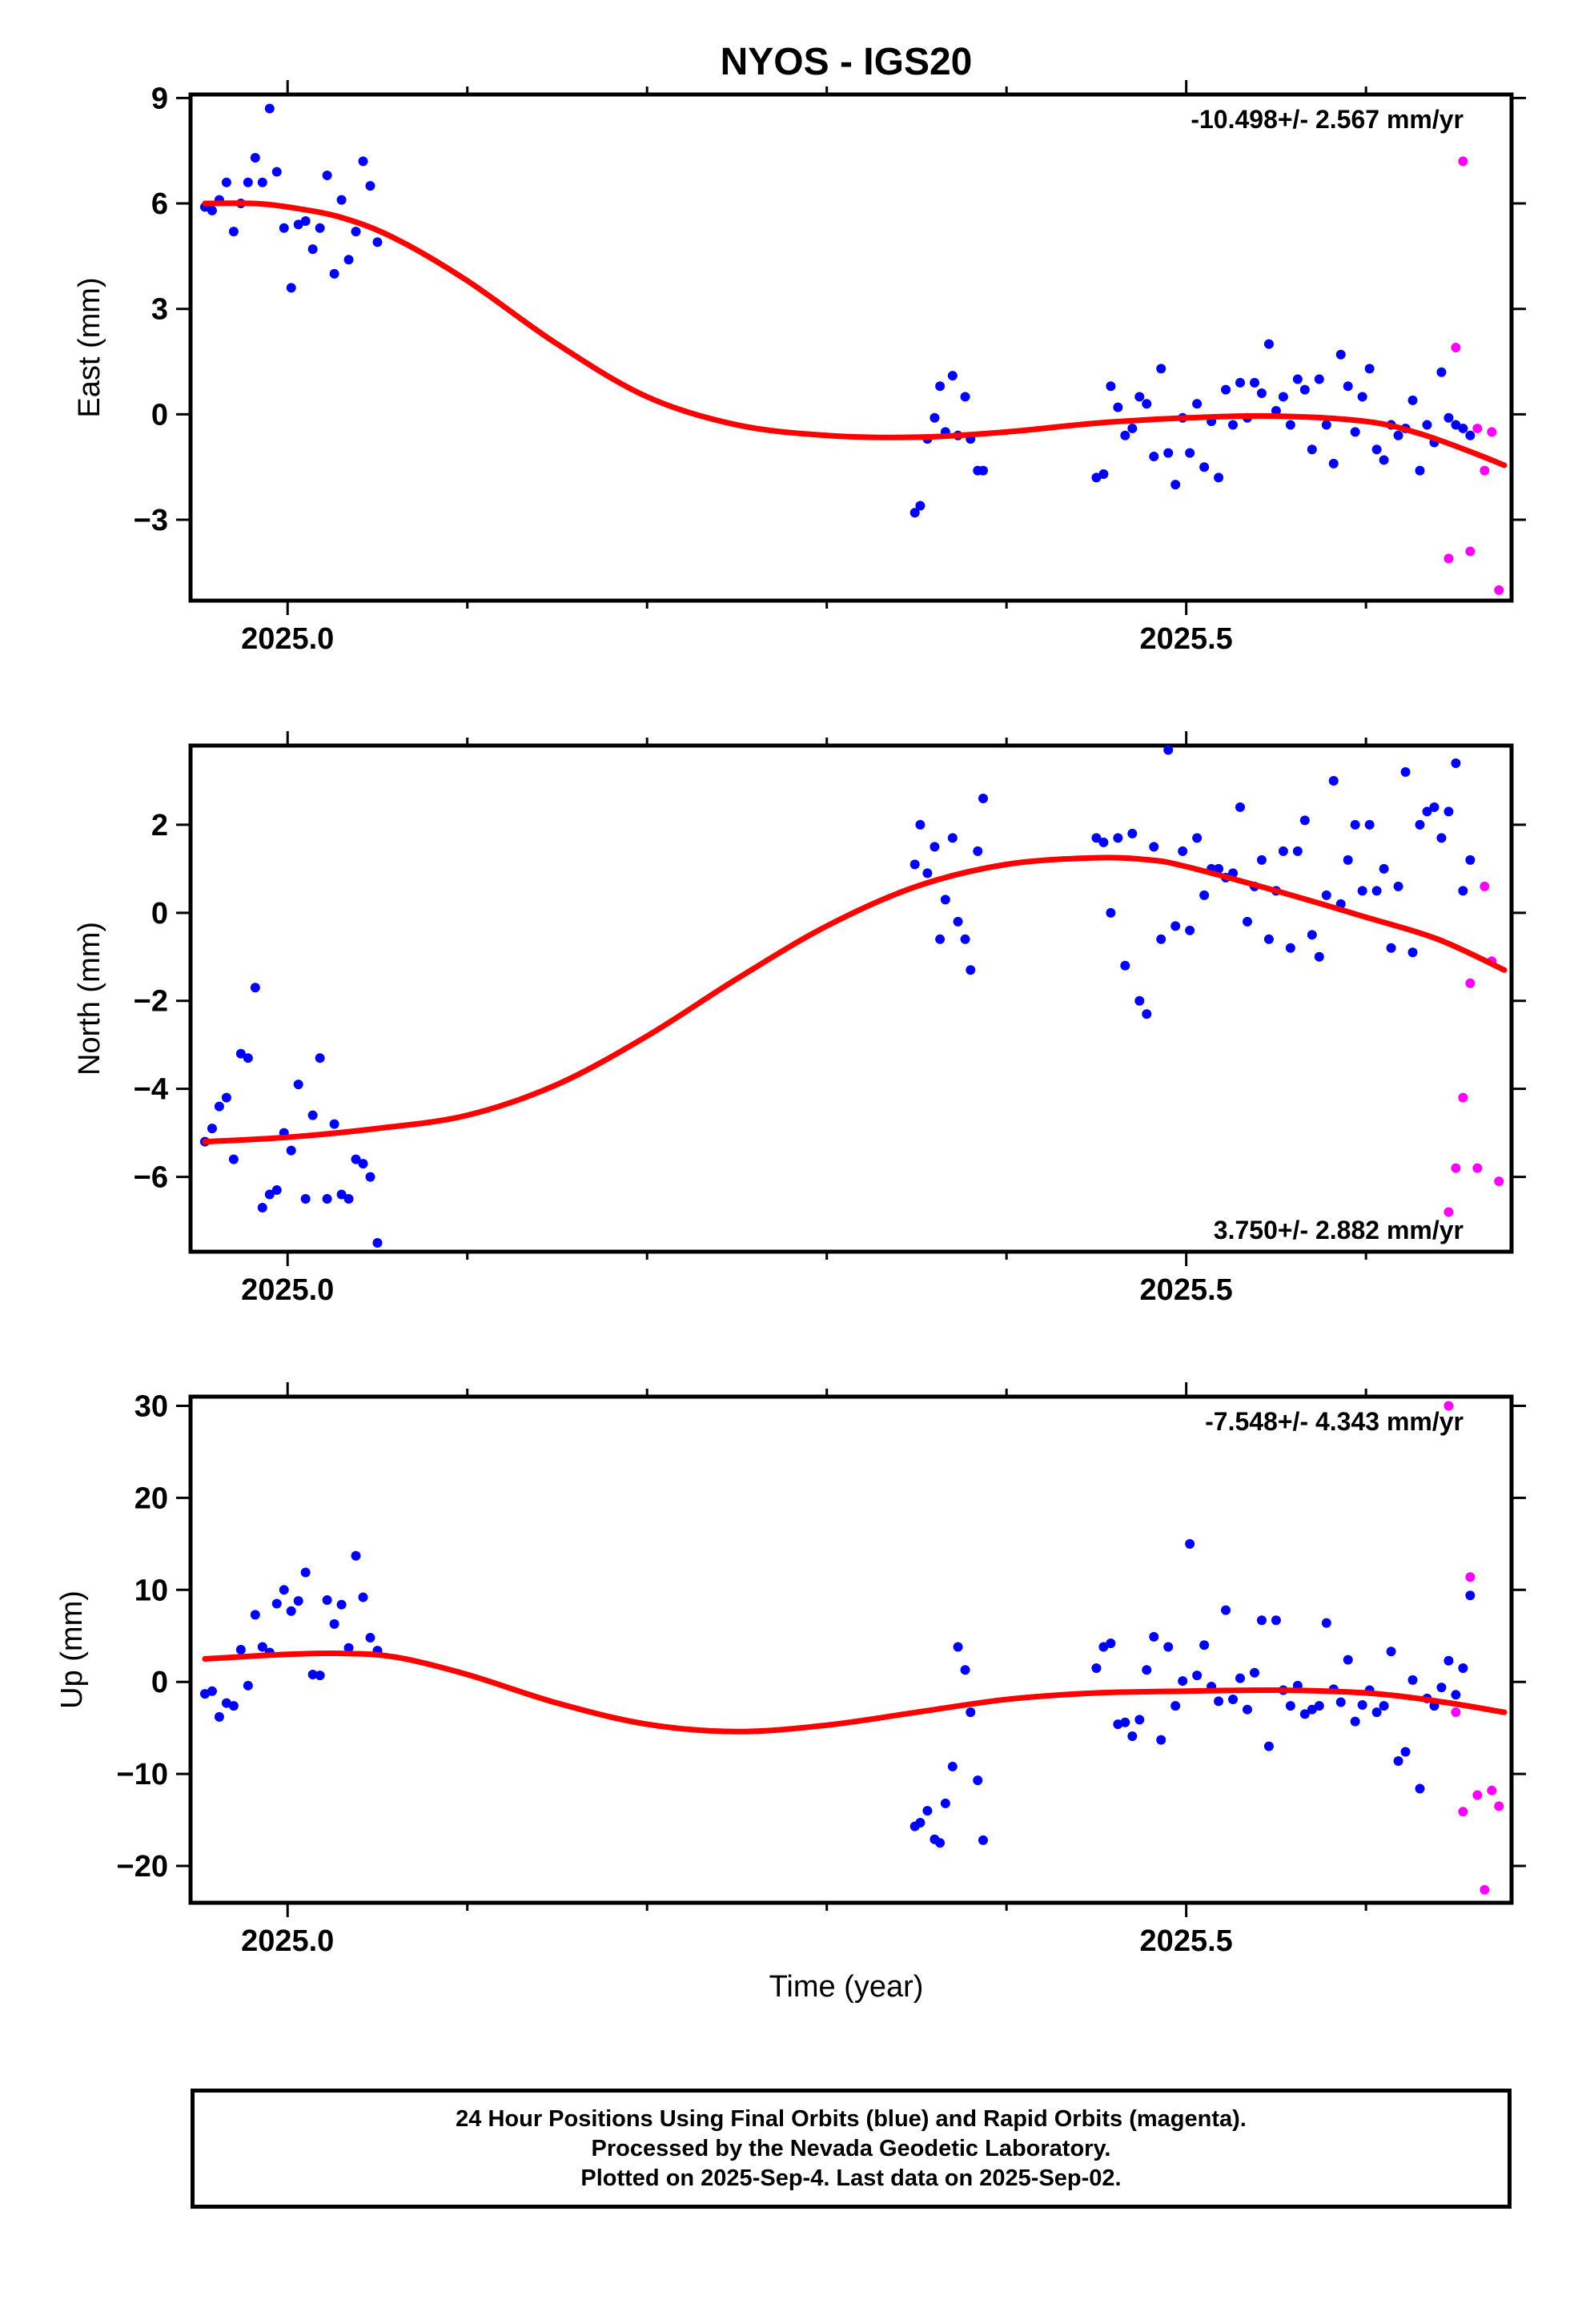  Describe the element at coordinates (159, 204) in the screenshot. I see `y-tick-label: 6` at that location.